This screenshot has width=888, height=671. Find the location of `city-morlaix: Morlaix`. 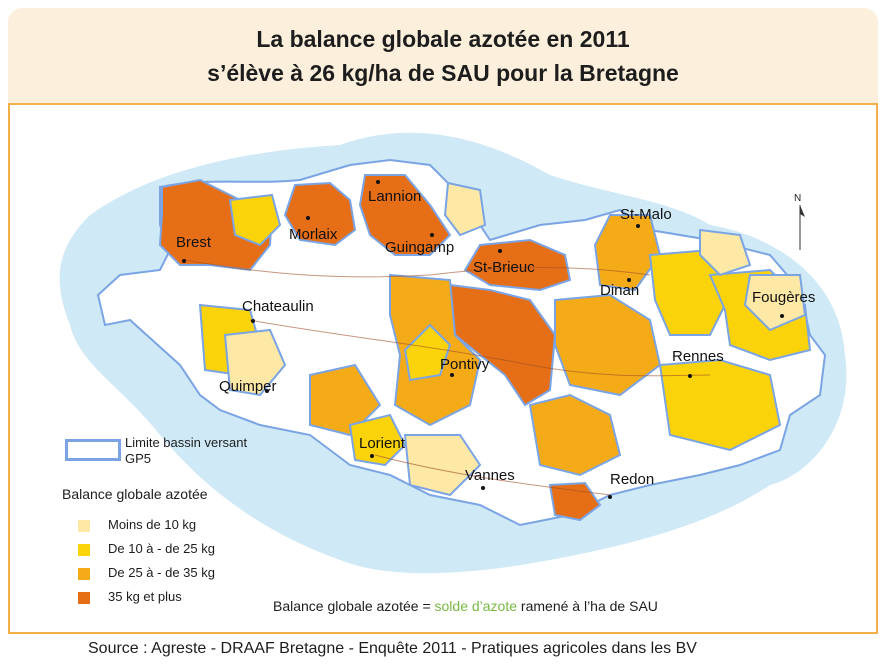

city-morlaix: Morlaix is located at coordinates (313, 234).